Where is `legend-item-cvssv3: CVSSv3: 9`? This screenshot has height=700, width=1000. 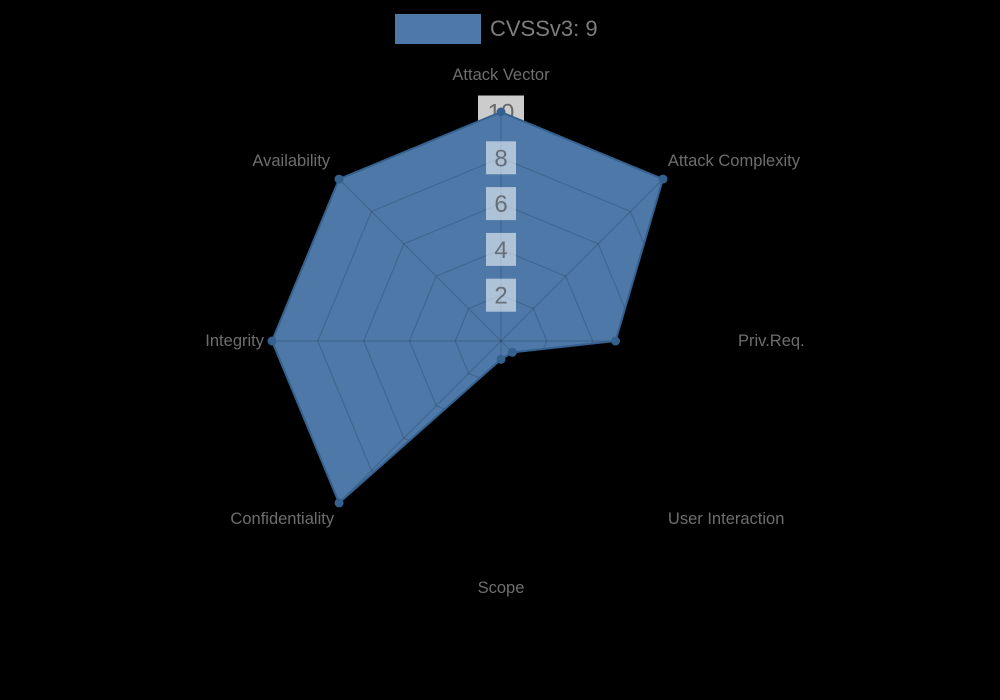
legend-item-cvssv3: CVSSv3: 9 is located at coordinates (496, 29).